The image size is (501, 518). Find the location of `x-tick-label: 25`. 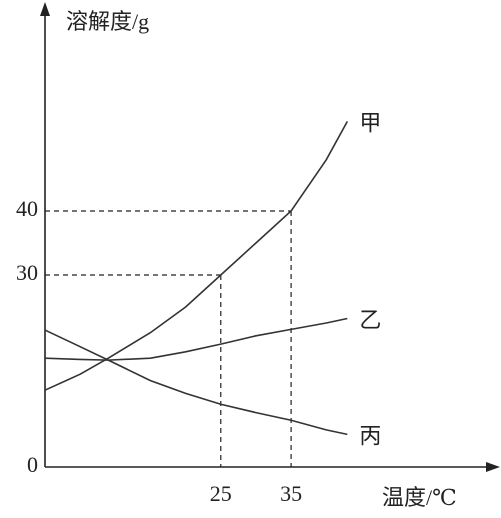

x-tick-label: 25 is located at coordinates (221, 493).